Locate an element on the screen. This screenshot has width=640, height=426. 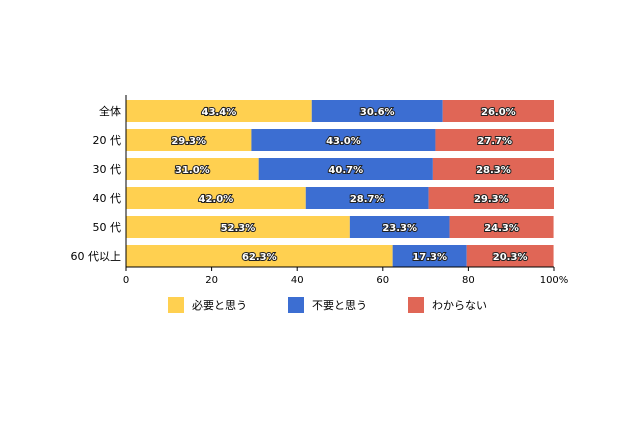
data-label-unnecessary-2: 40.7% is located at coordinates (345, 170).